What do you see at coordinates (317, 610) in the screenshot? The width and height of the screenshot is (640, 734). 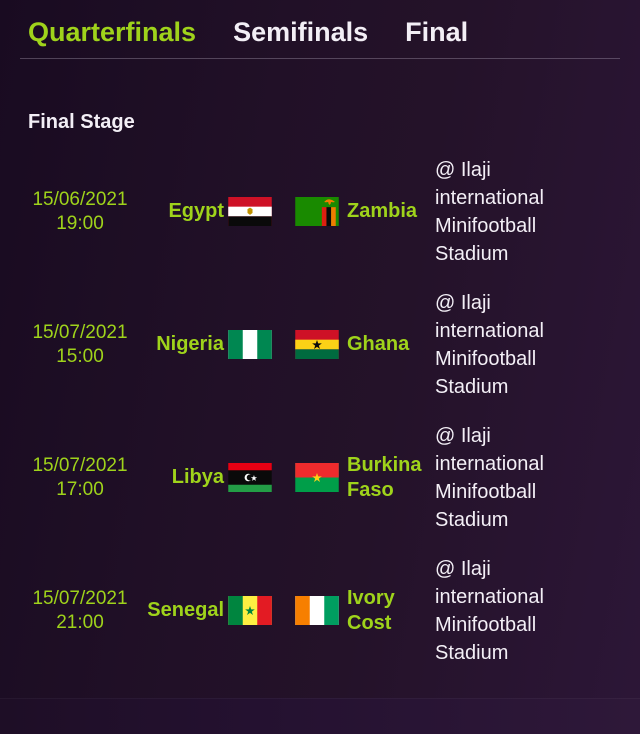 I see `ivory-coast-flag-icon` at bounding box center [317, 610].